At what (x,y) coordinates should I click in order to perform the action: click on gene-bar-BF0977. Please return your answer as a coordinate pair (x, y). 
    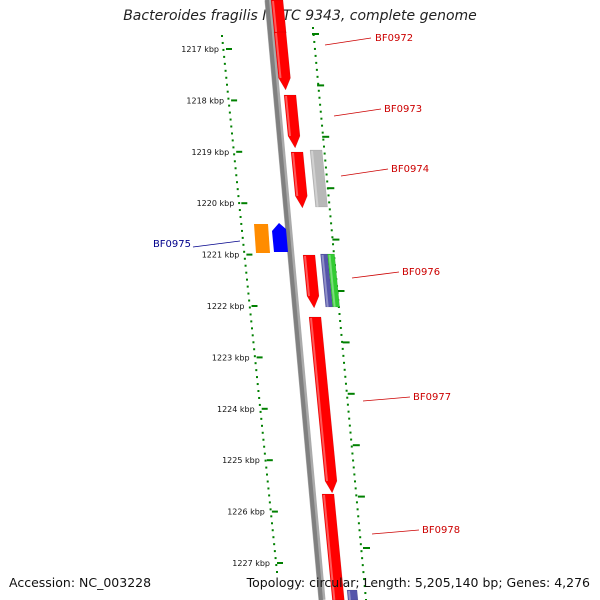
    Looking at the image, I should click on (323, 405).